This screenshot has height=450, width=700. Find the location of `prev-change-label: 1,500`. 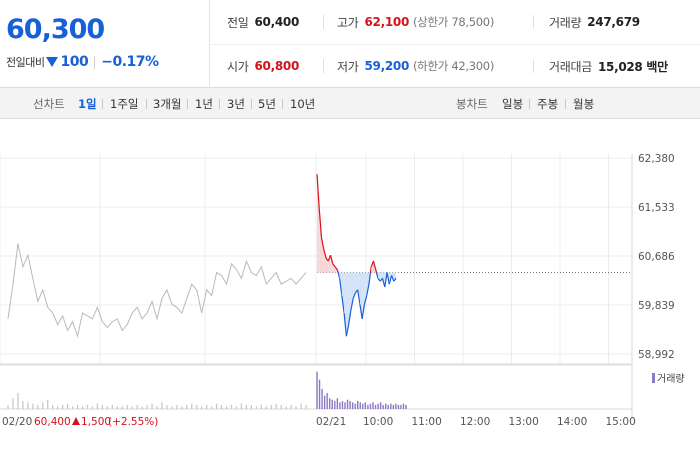

prev-change-label: 1,500 is located at coordinates (96, 422).